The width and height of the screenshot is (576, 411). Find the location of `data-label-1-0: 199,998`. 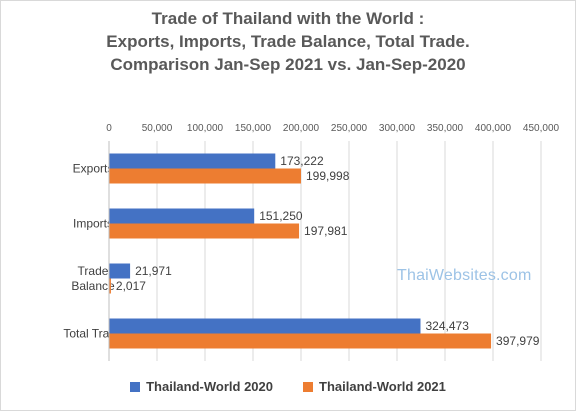

data-label-1-0: 199,998 is located at coordinates (328, 176).